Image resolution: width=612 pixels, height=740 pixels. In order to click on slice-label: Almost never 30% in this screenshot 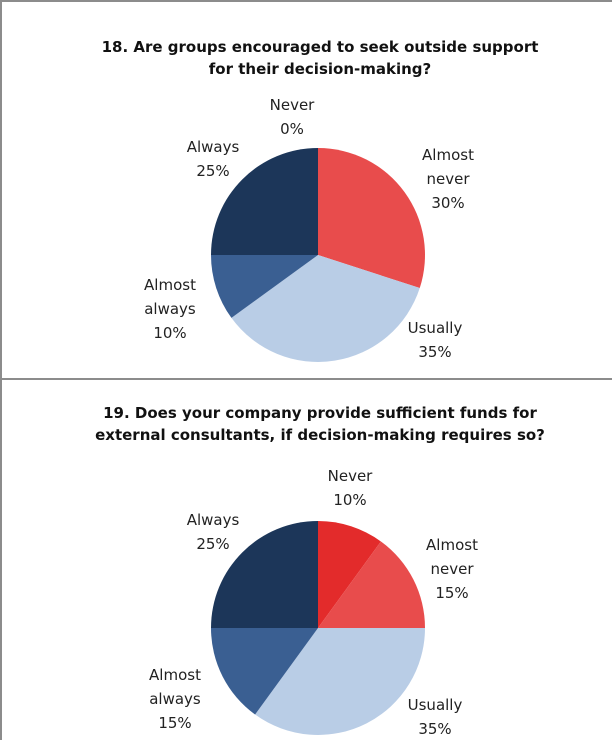, I will do `click(448, 179)`.